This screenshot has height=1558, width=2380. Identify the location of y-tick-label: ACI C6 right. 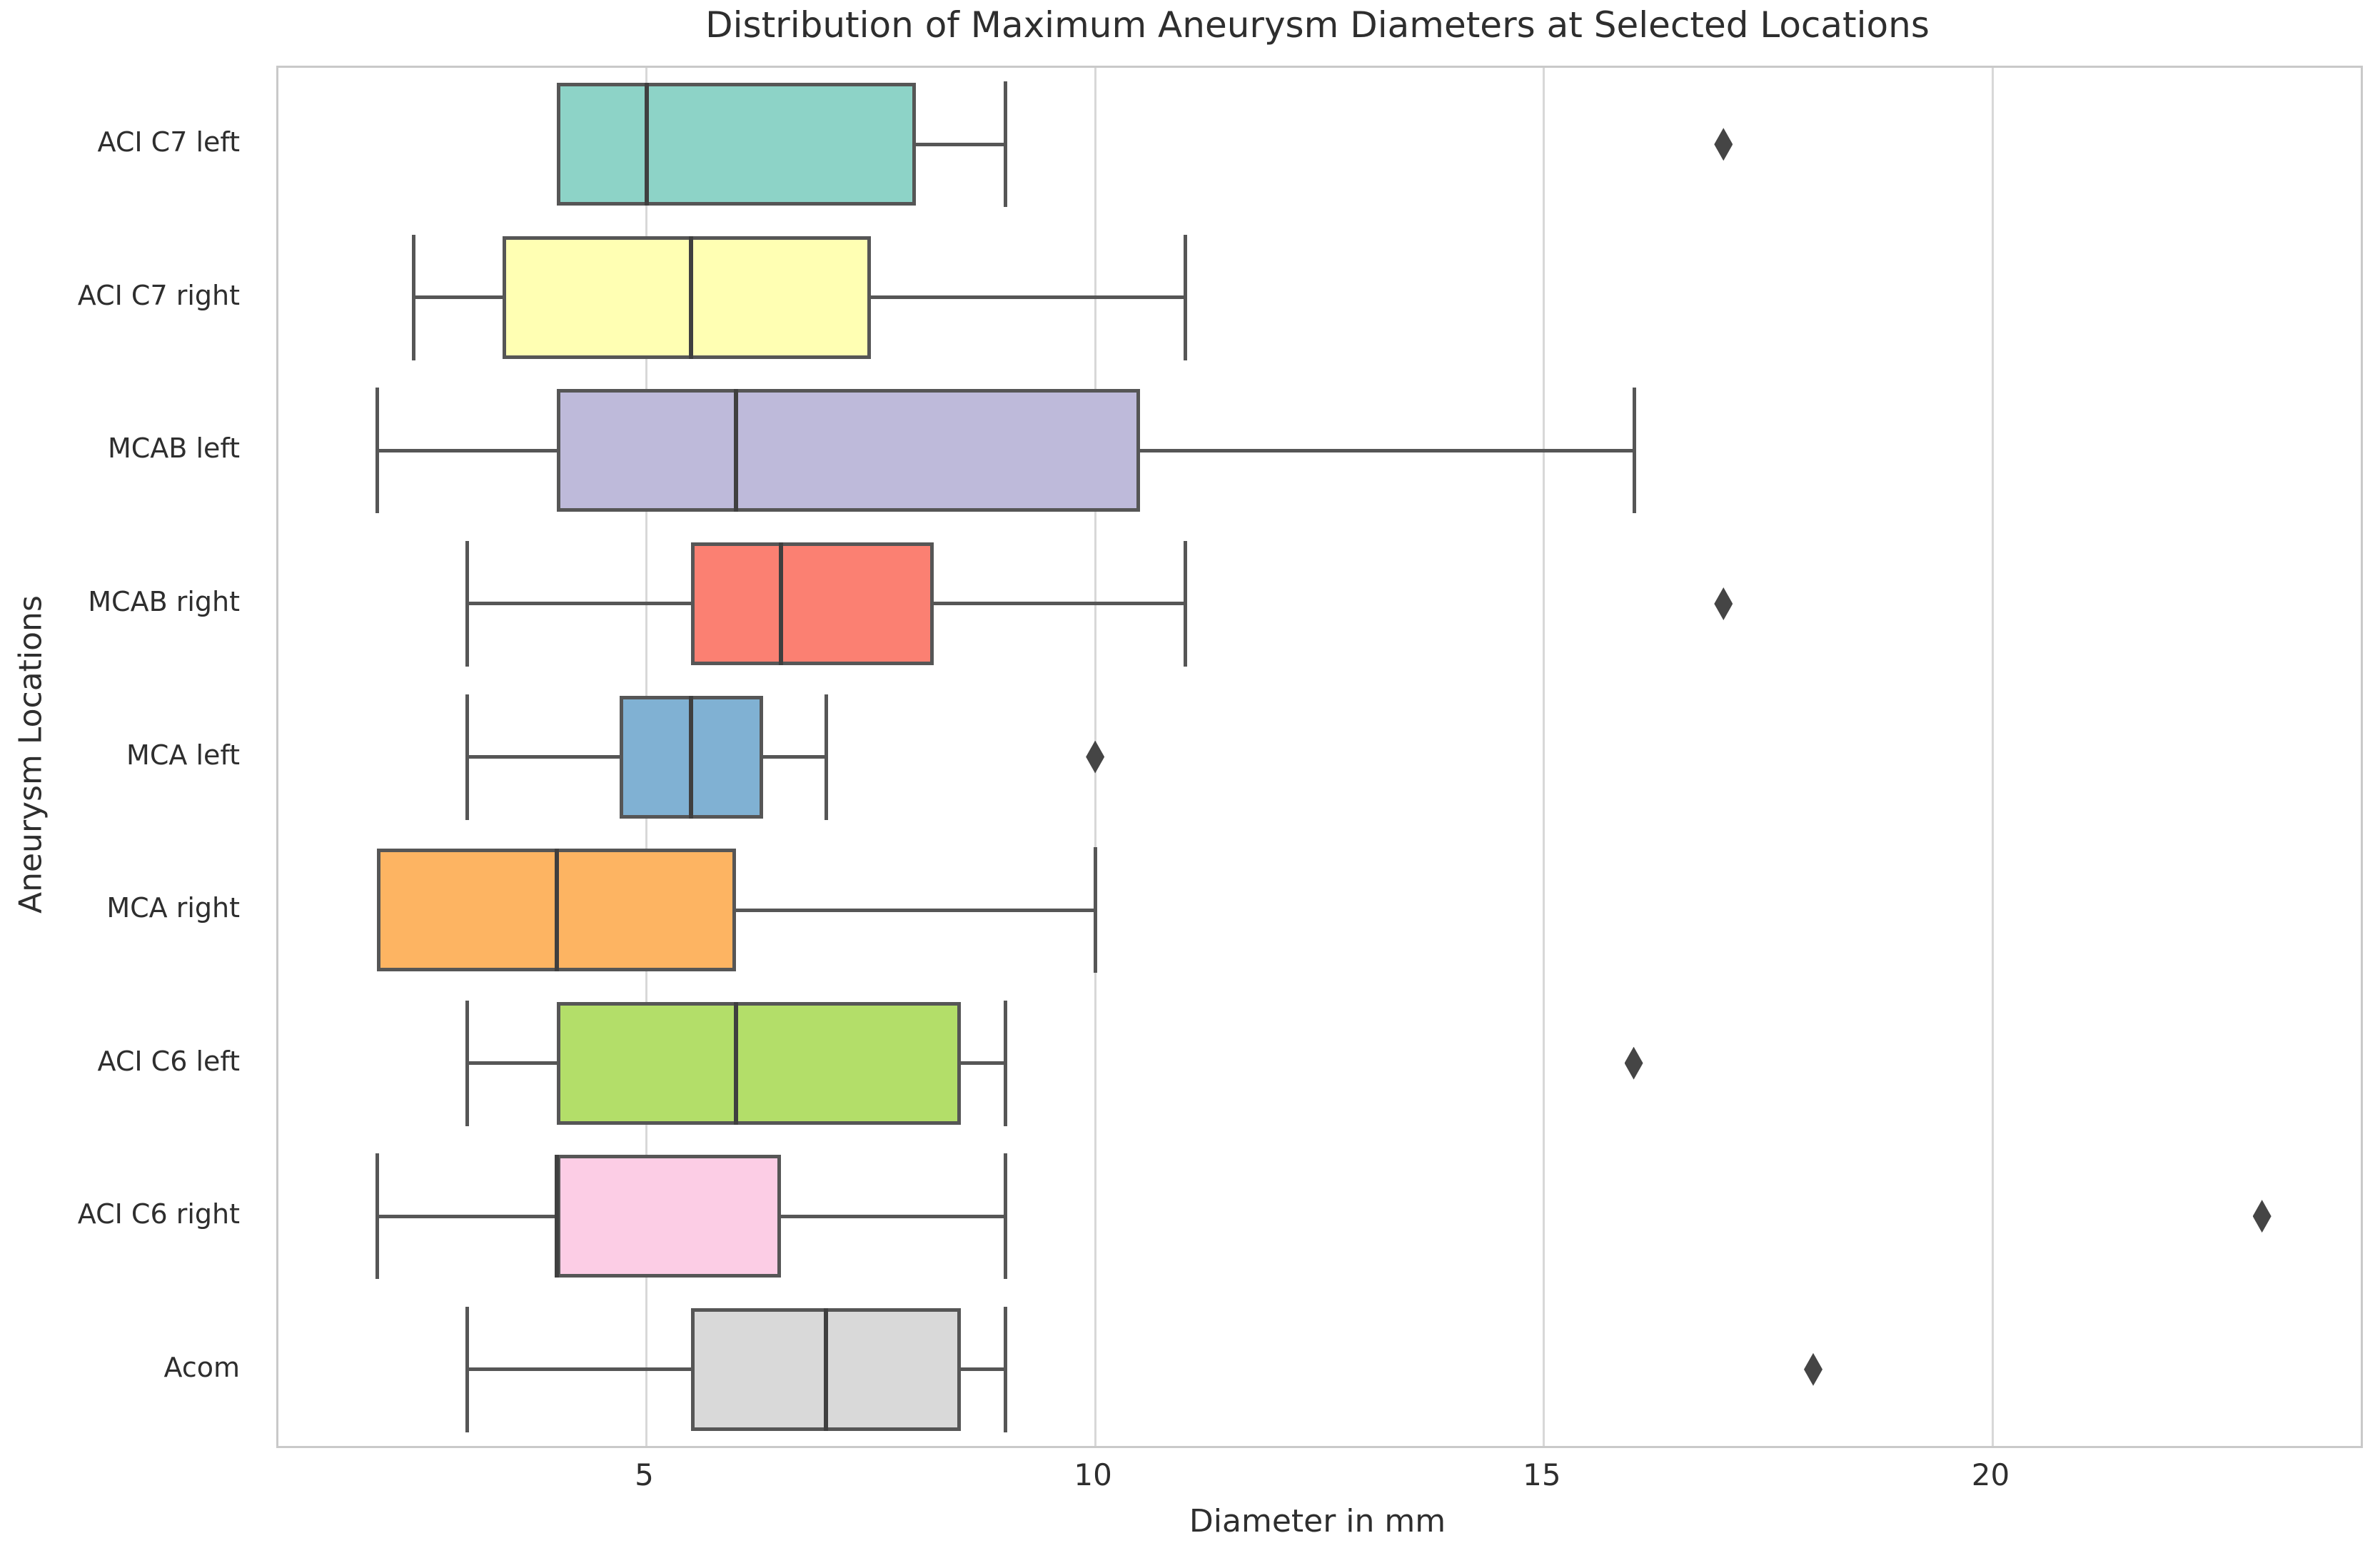
(158, 1214).